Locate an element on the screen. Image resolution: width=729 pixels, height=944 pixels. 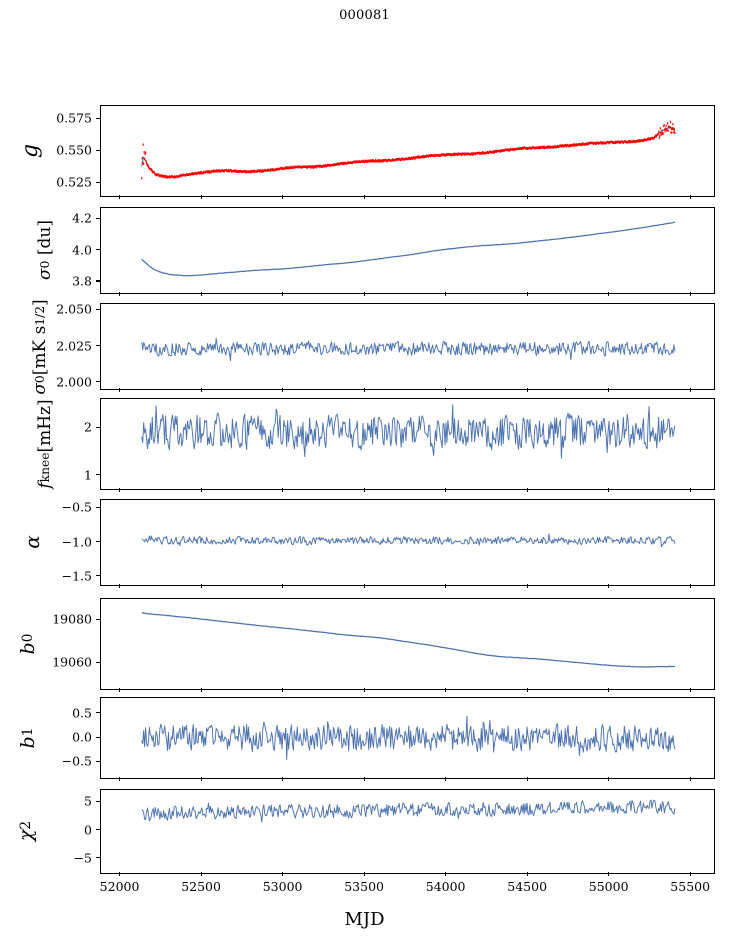
panel-b1-plot-area is located at coordinates (408, 738).